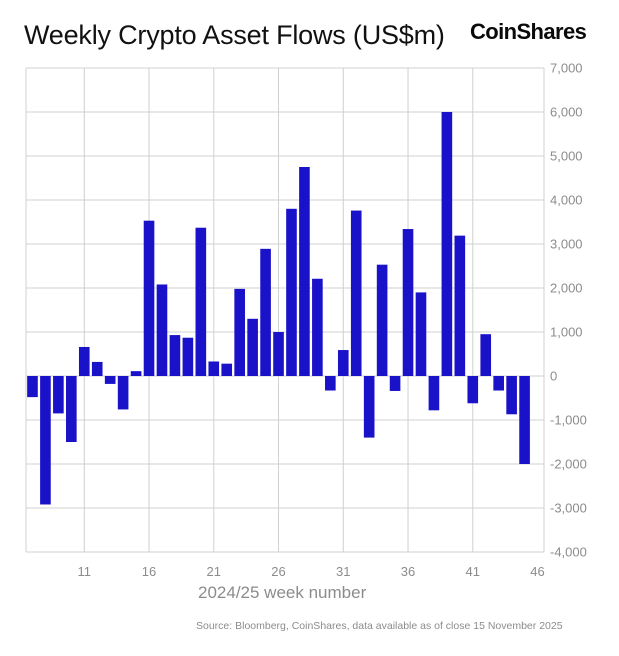 The height and width of the screenshot is (656, 619). Describe the element at coordinates (311, 571) in the screenshot. I see `x-axis-ticks: 11 16 21 26 31 36 41 46` at that location.